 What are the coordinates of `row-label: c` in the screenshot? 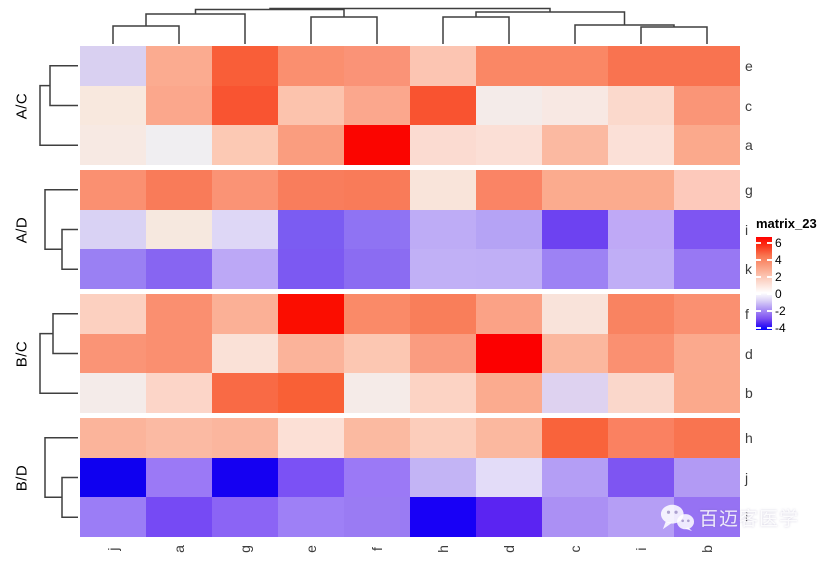 It's located at (748, 105).